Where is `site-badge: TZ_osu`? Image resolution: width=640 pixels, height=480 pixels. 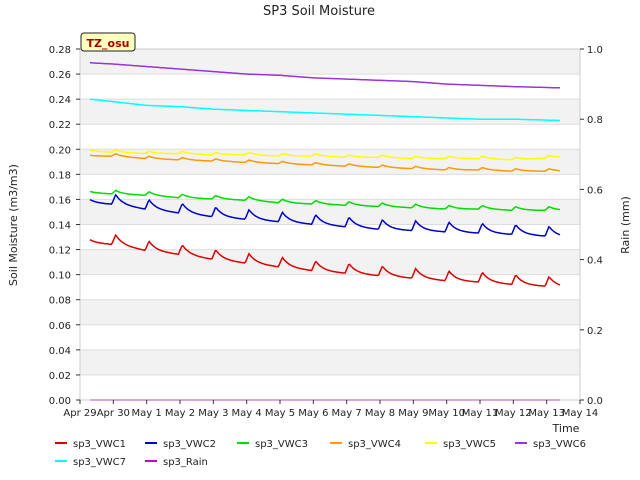 site-badge: TZ_osu is located at coordinates (108, 42).